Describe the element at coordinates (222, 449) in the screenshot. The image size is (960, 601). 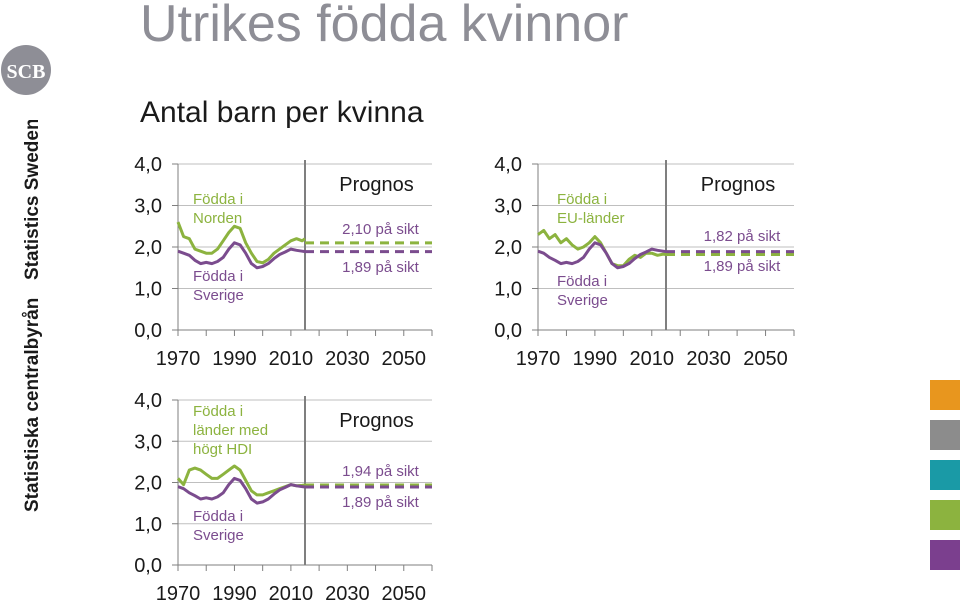
I see `series-label: högt HDI` at that location.